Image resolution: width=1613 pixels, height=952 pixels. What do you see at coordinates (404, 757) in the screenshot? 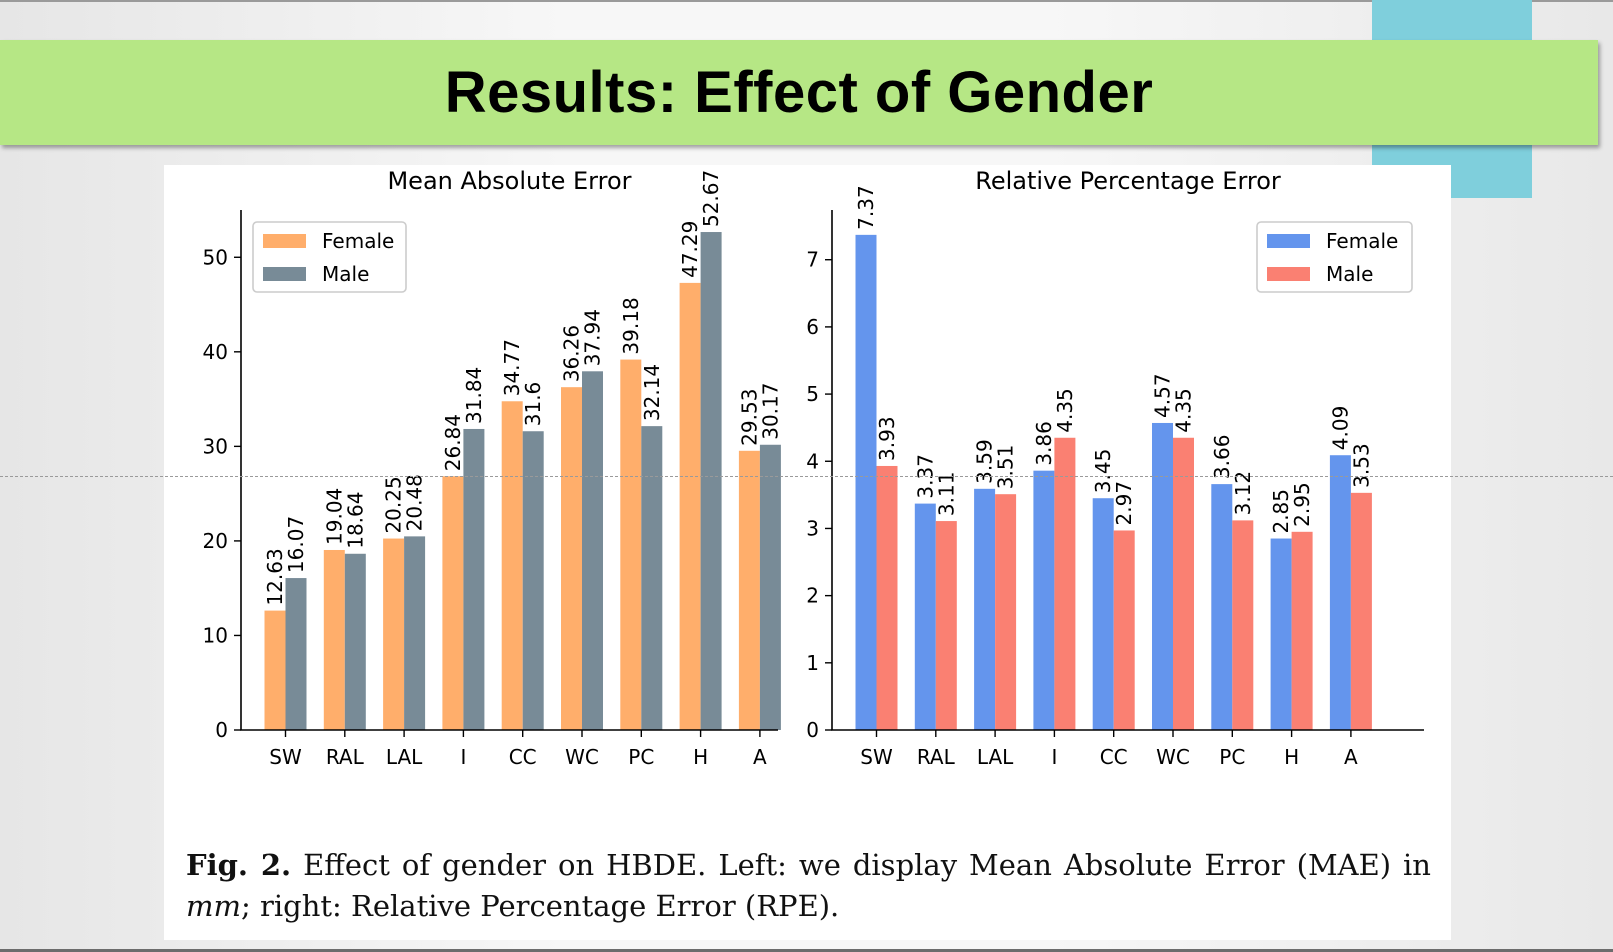
I see `x-tick-label: LAL` at bounding box center [404, 757].